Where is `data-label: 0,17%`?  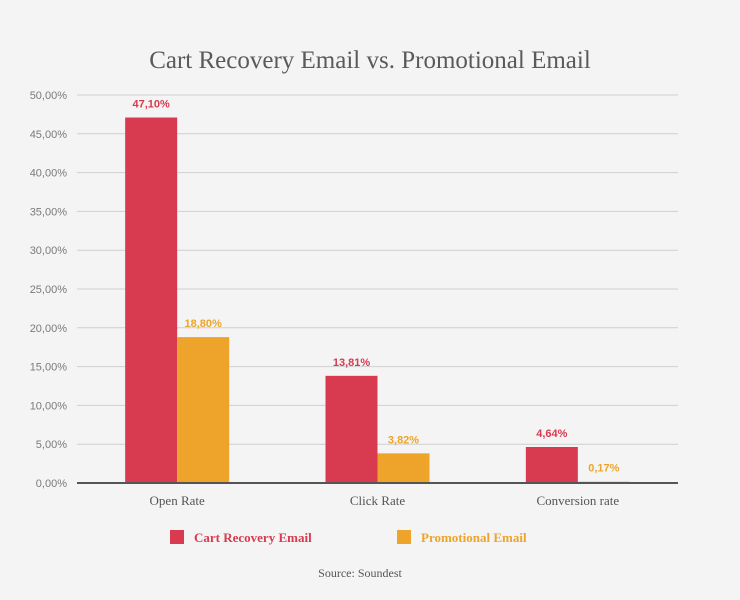 data-label: 0,17% is located at coordinates (603, 469).